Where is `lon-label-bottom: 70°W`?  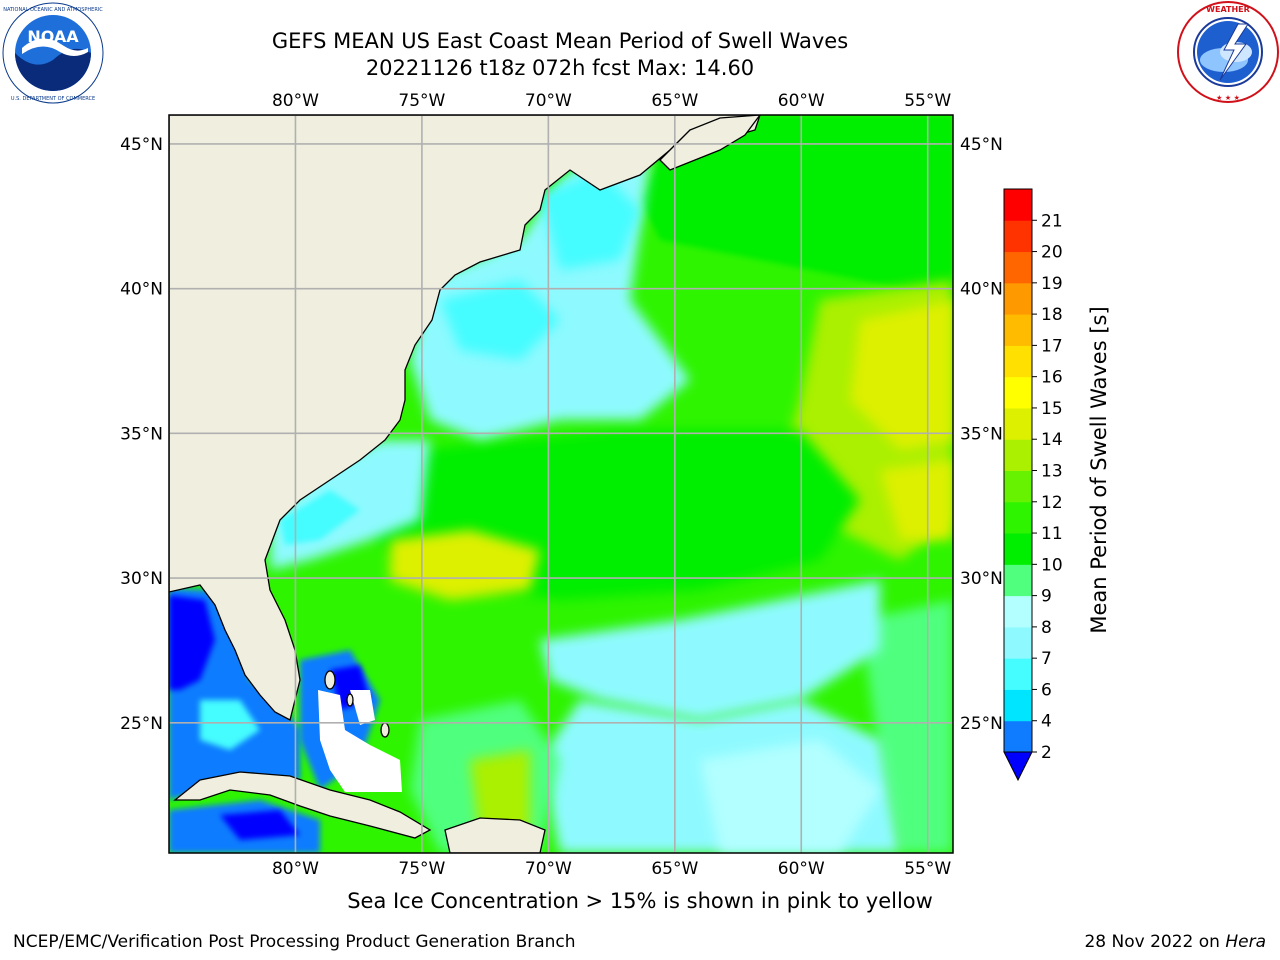
lon-label-bottom: 70°W is located at coordinates (548, 869).